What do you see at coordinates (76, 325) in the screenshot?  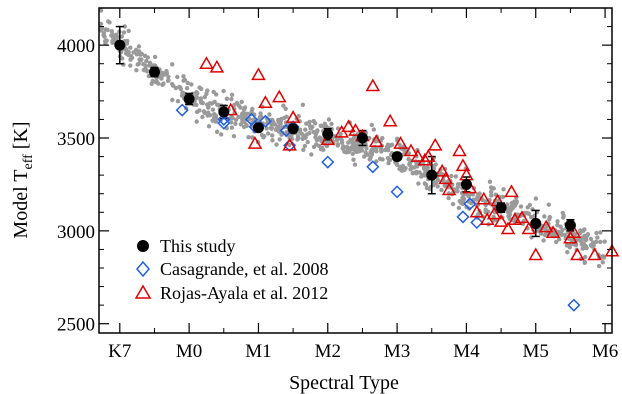 I see `y-tick-label: 2500` at bounding box center [76, 325].